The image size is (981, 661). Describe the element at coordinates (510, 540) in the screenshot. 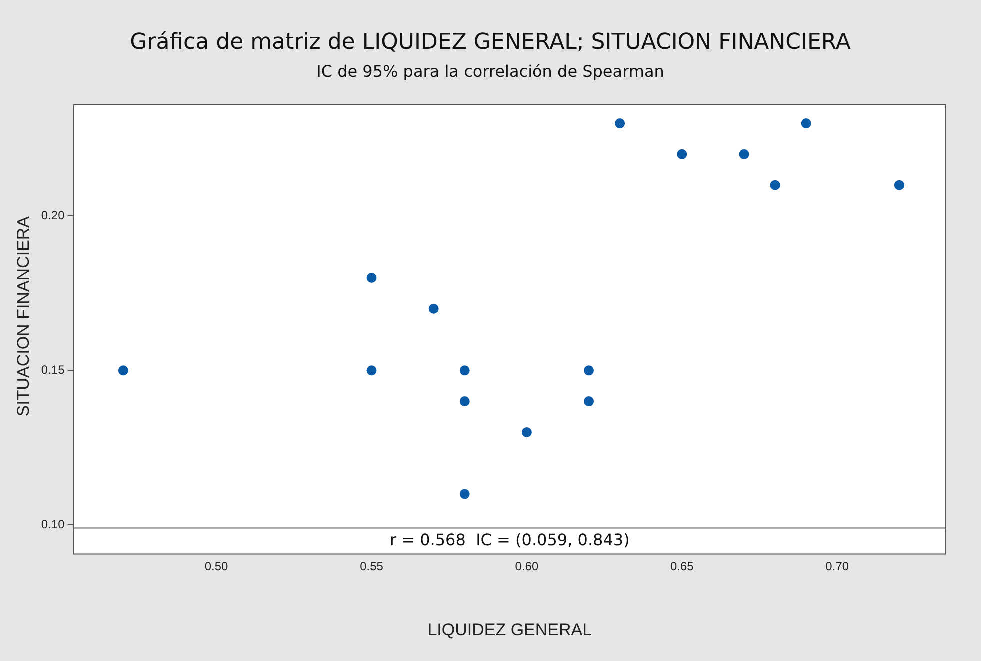

I see `text: r = 0.568 IC = (0.059, 0.843)` at that location.